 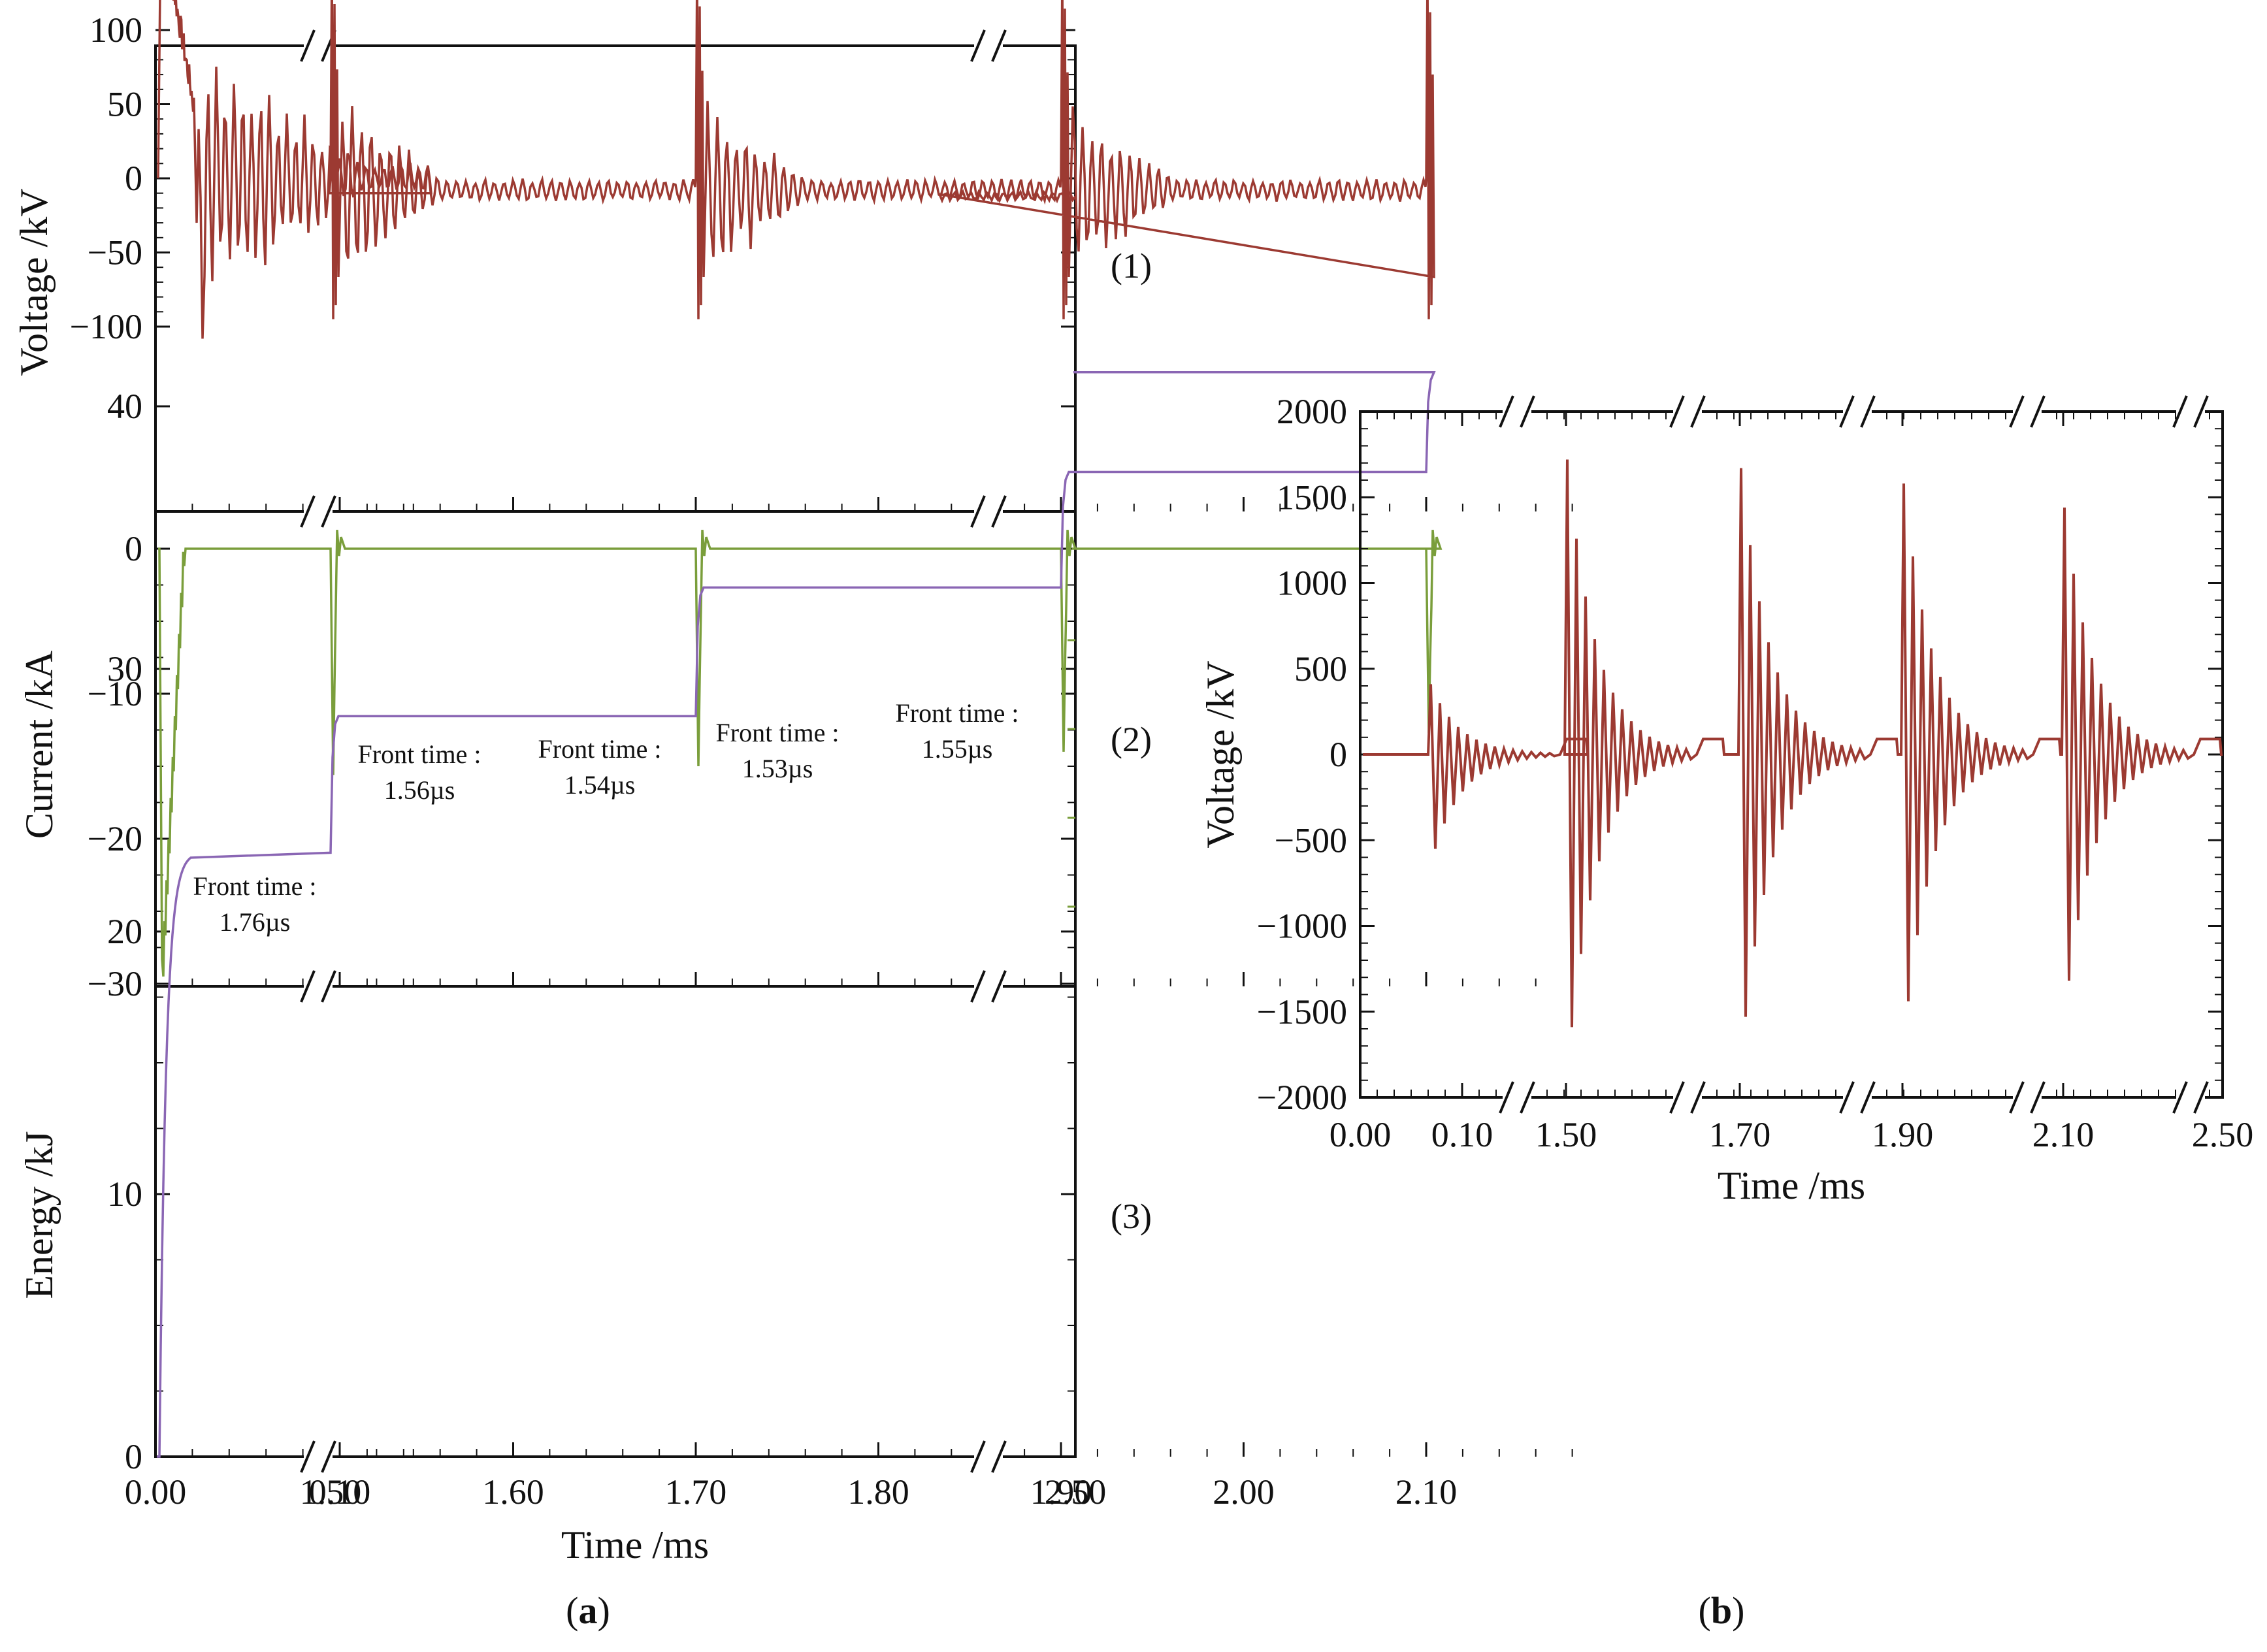 What do you see at coordinates (1426, 1492) in the screenshot?
I see `a-xtick-label: 2.10` at bounding box center [1426, 1492].